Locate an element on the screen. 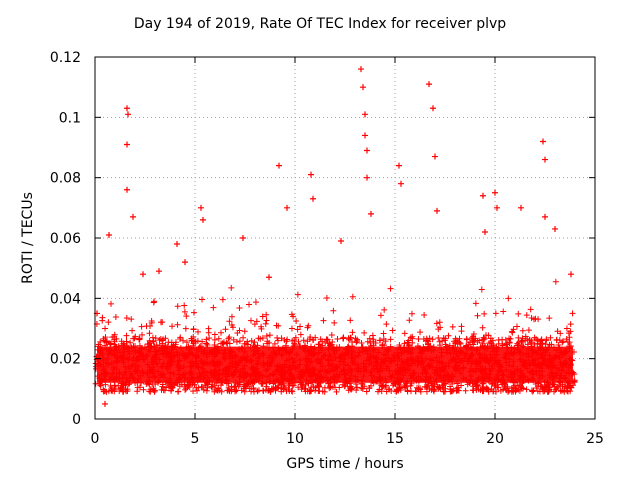 The width and height of the screenshot is (640, 480). x-tick-label: 25 is located at coordinates (595, 439).